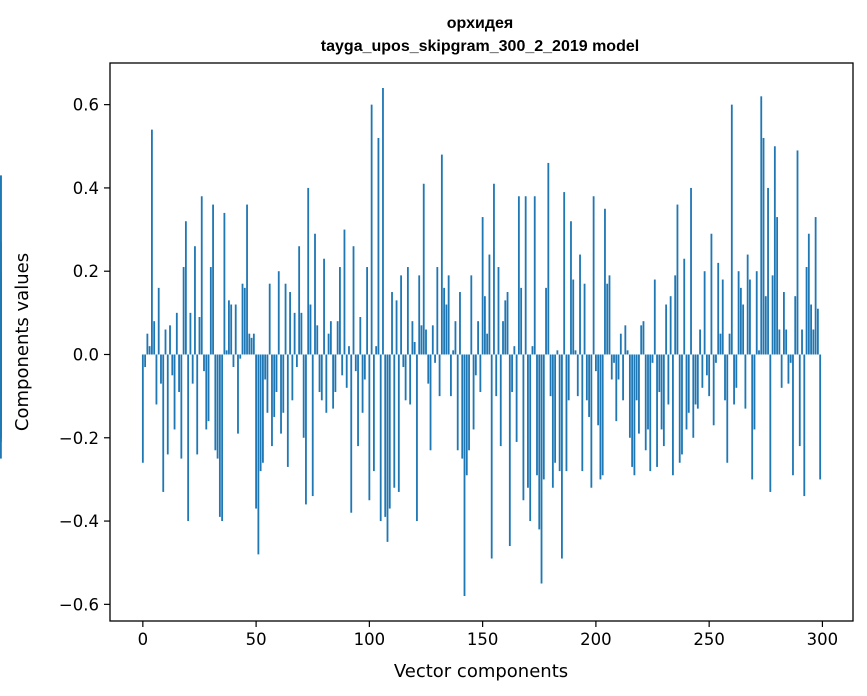  Describe the element at coordinates (79, 521) in the screenshot. I see `y-tick-label: −0.4` at that location.